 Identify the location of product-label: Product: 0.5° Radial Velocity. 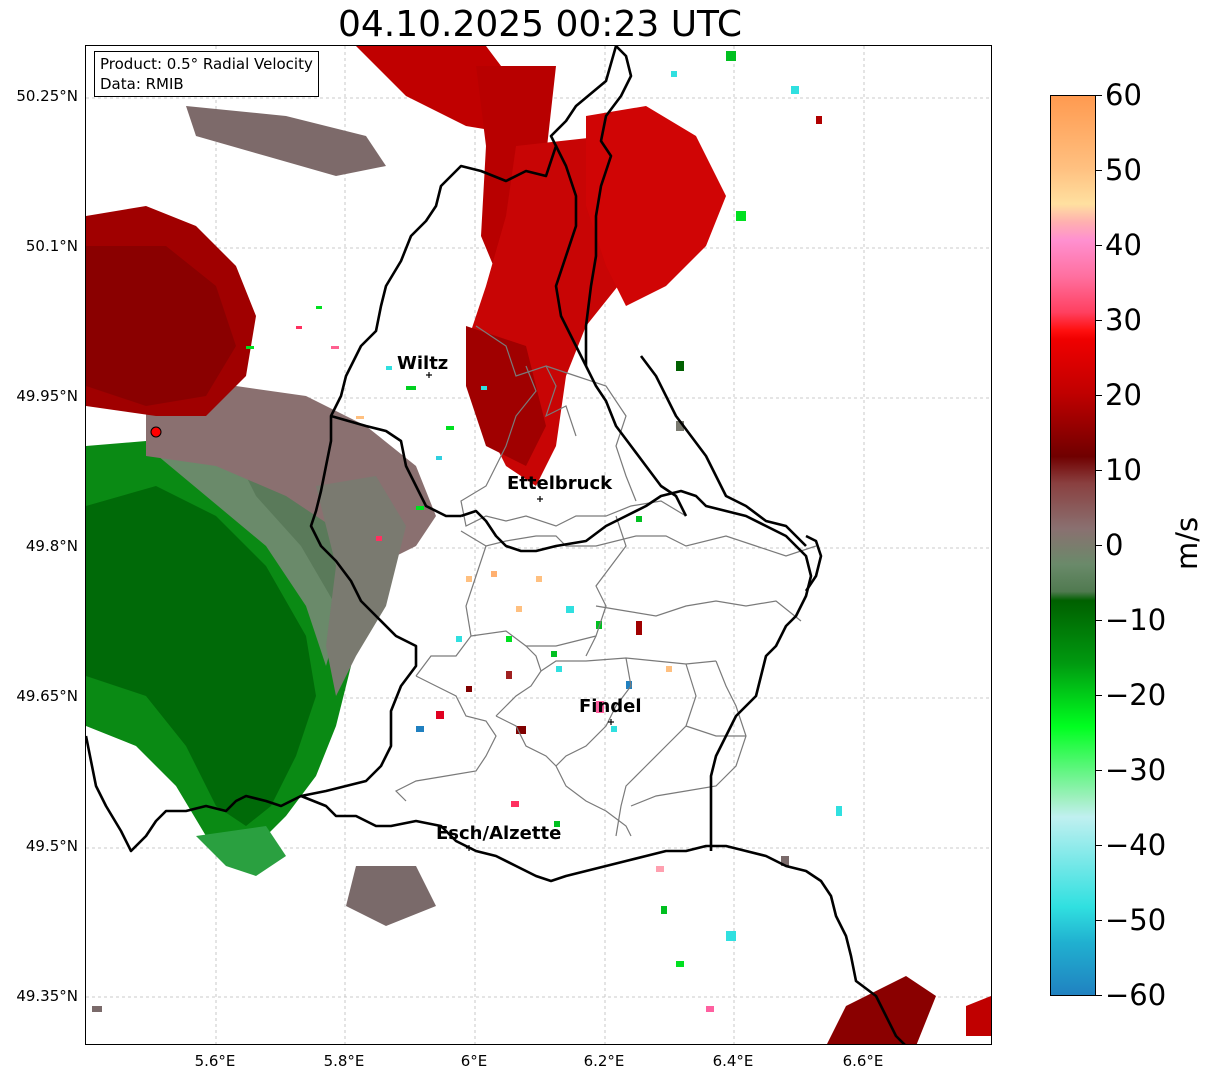
(206, 64).